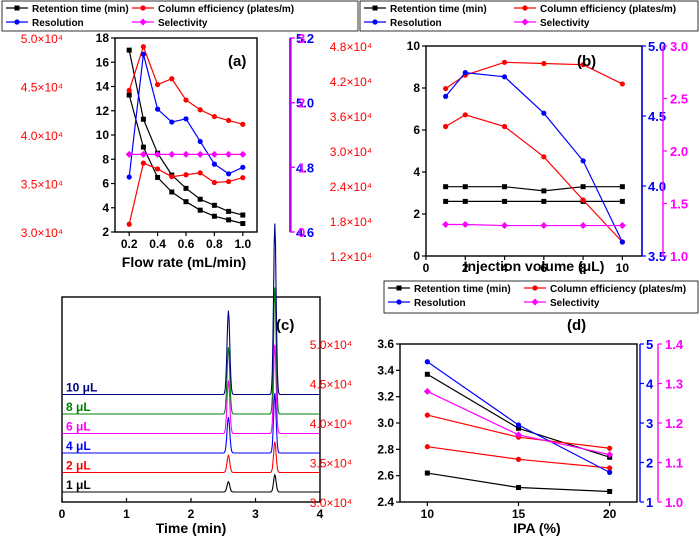 The height and width of the screenshot is (543, 700). I want to click on panel-label-d: (d), so click(576, 325).